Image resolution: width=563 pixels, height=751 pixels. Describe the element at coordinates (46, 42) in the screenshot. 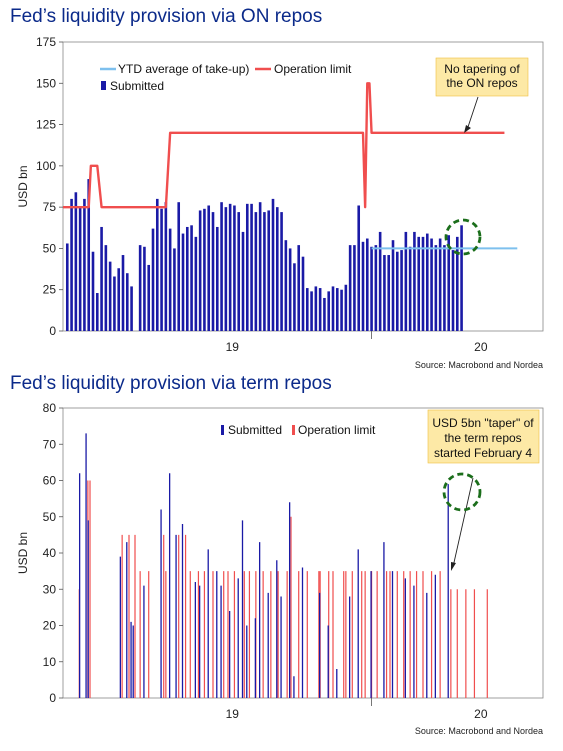

I see `y-tick-label: 175` at that location.